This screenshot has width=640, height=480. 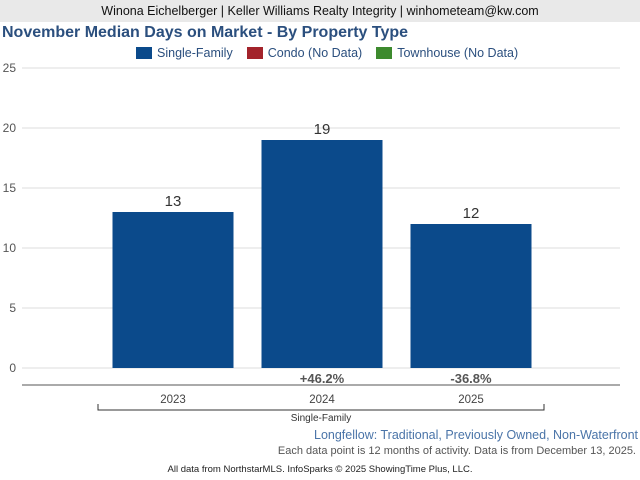 I want to click on legend-label-single-family: Single-Family, so click(x=195, y=53).